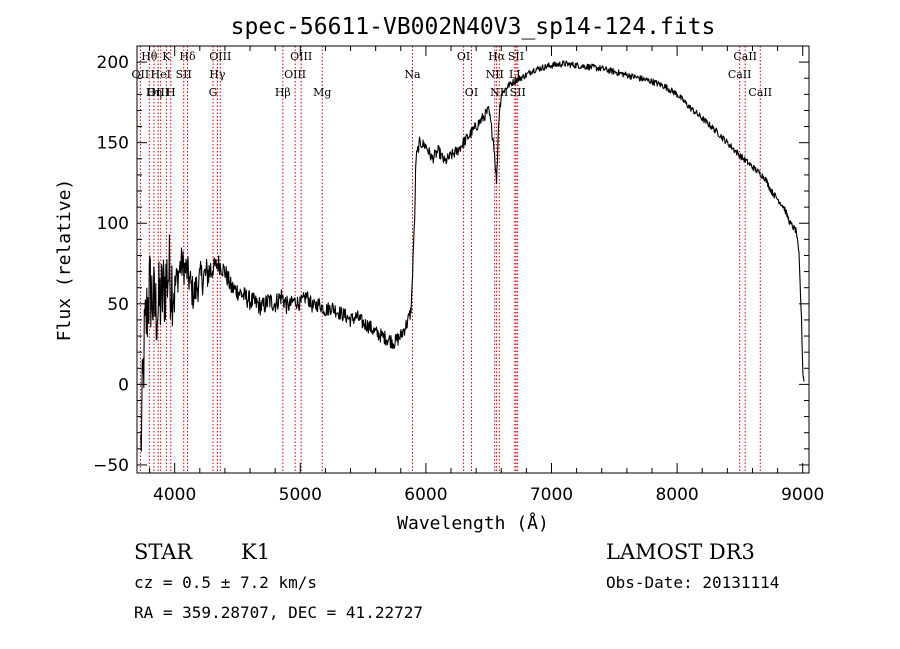 This screenshot has width=900, height=649. Describe the element at coordinates (163, 552) in the screenshot. I see `object-class: STAR` at that location.